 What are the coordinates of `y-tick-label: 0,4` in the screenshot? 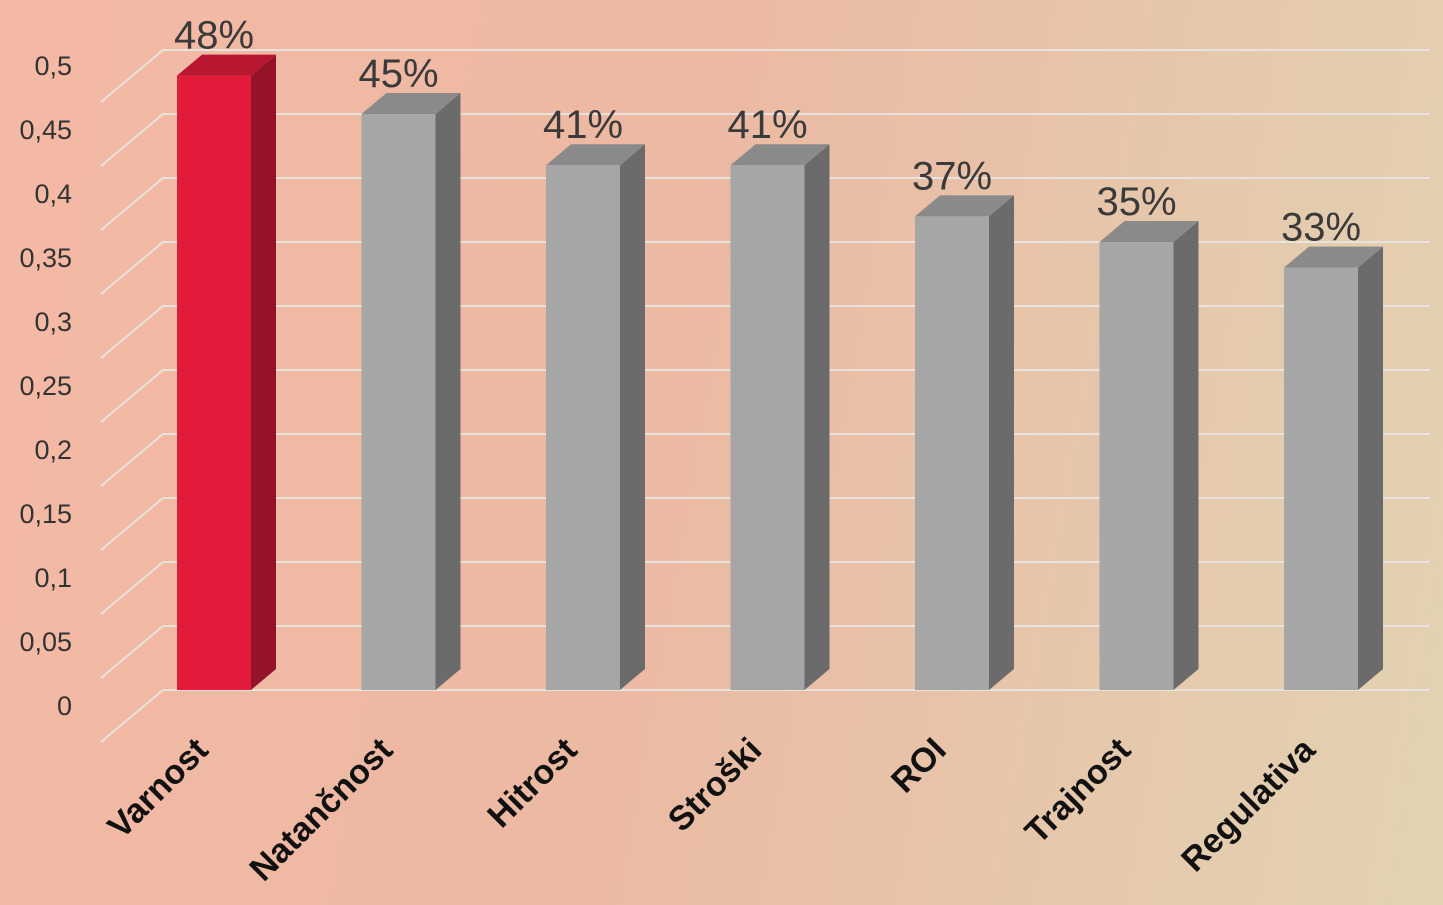 It's located at (53, 194).